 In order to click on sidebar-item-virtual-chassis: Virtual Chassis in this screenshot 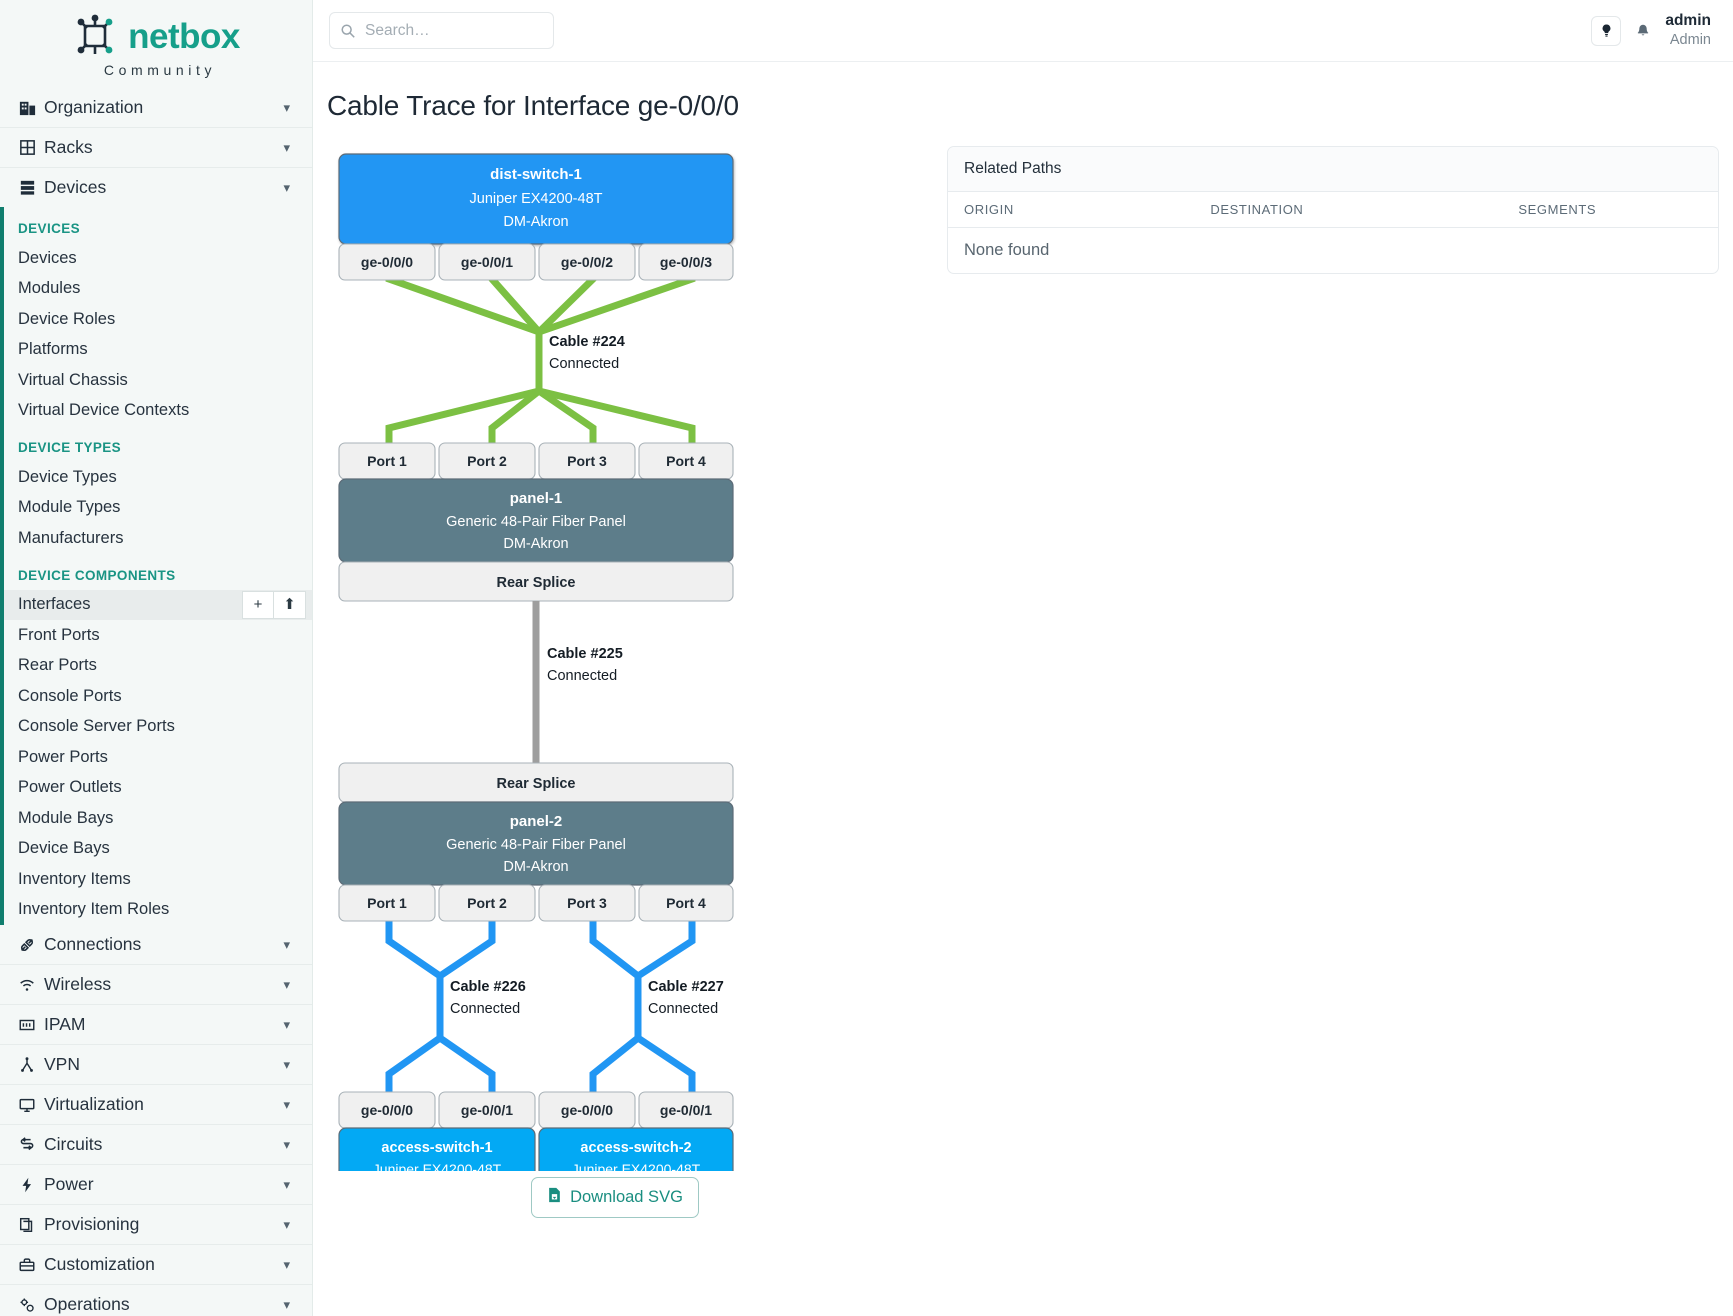, I will do `click(156, 380)`.